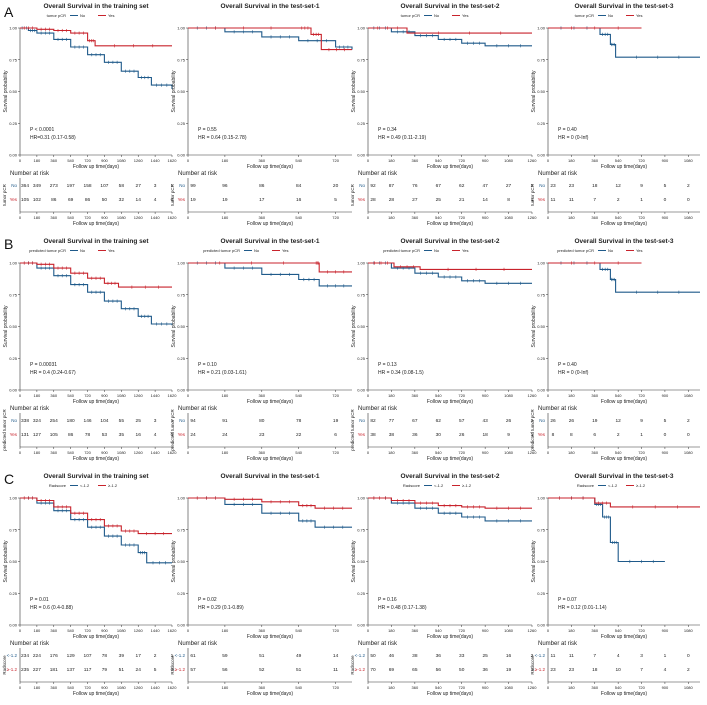 This screenshot has height=705, width=707. I want to click on risk-y-label: predicted tumor pCR, so click(352, 429).